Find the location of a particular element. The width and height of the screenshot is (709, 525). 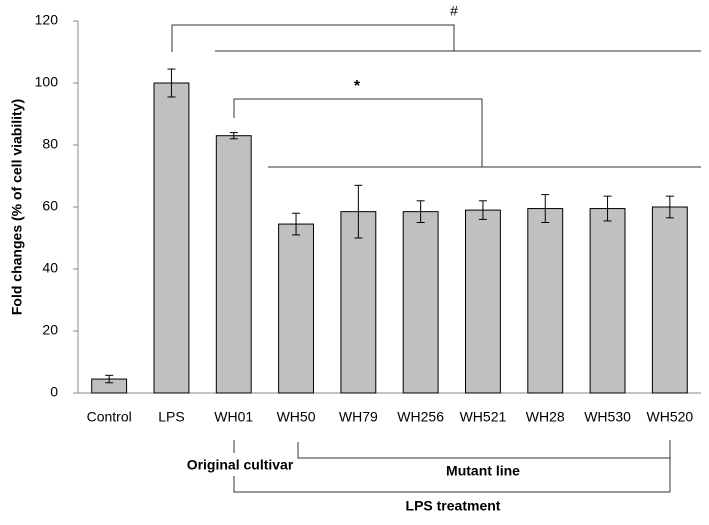

x-tick-label: WH530 is located at coordinates (607, 417).